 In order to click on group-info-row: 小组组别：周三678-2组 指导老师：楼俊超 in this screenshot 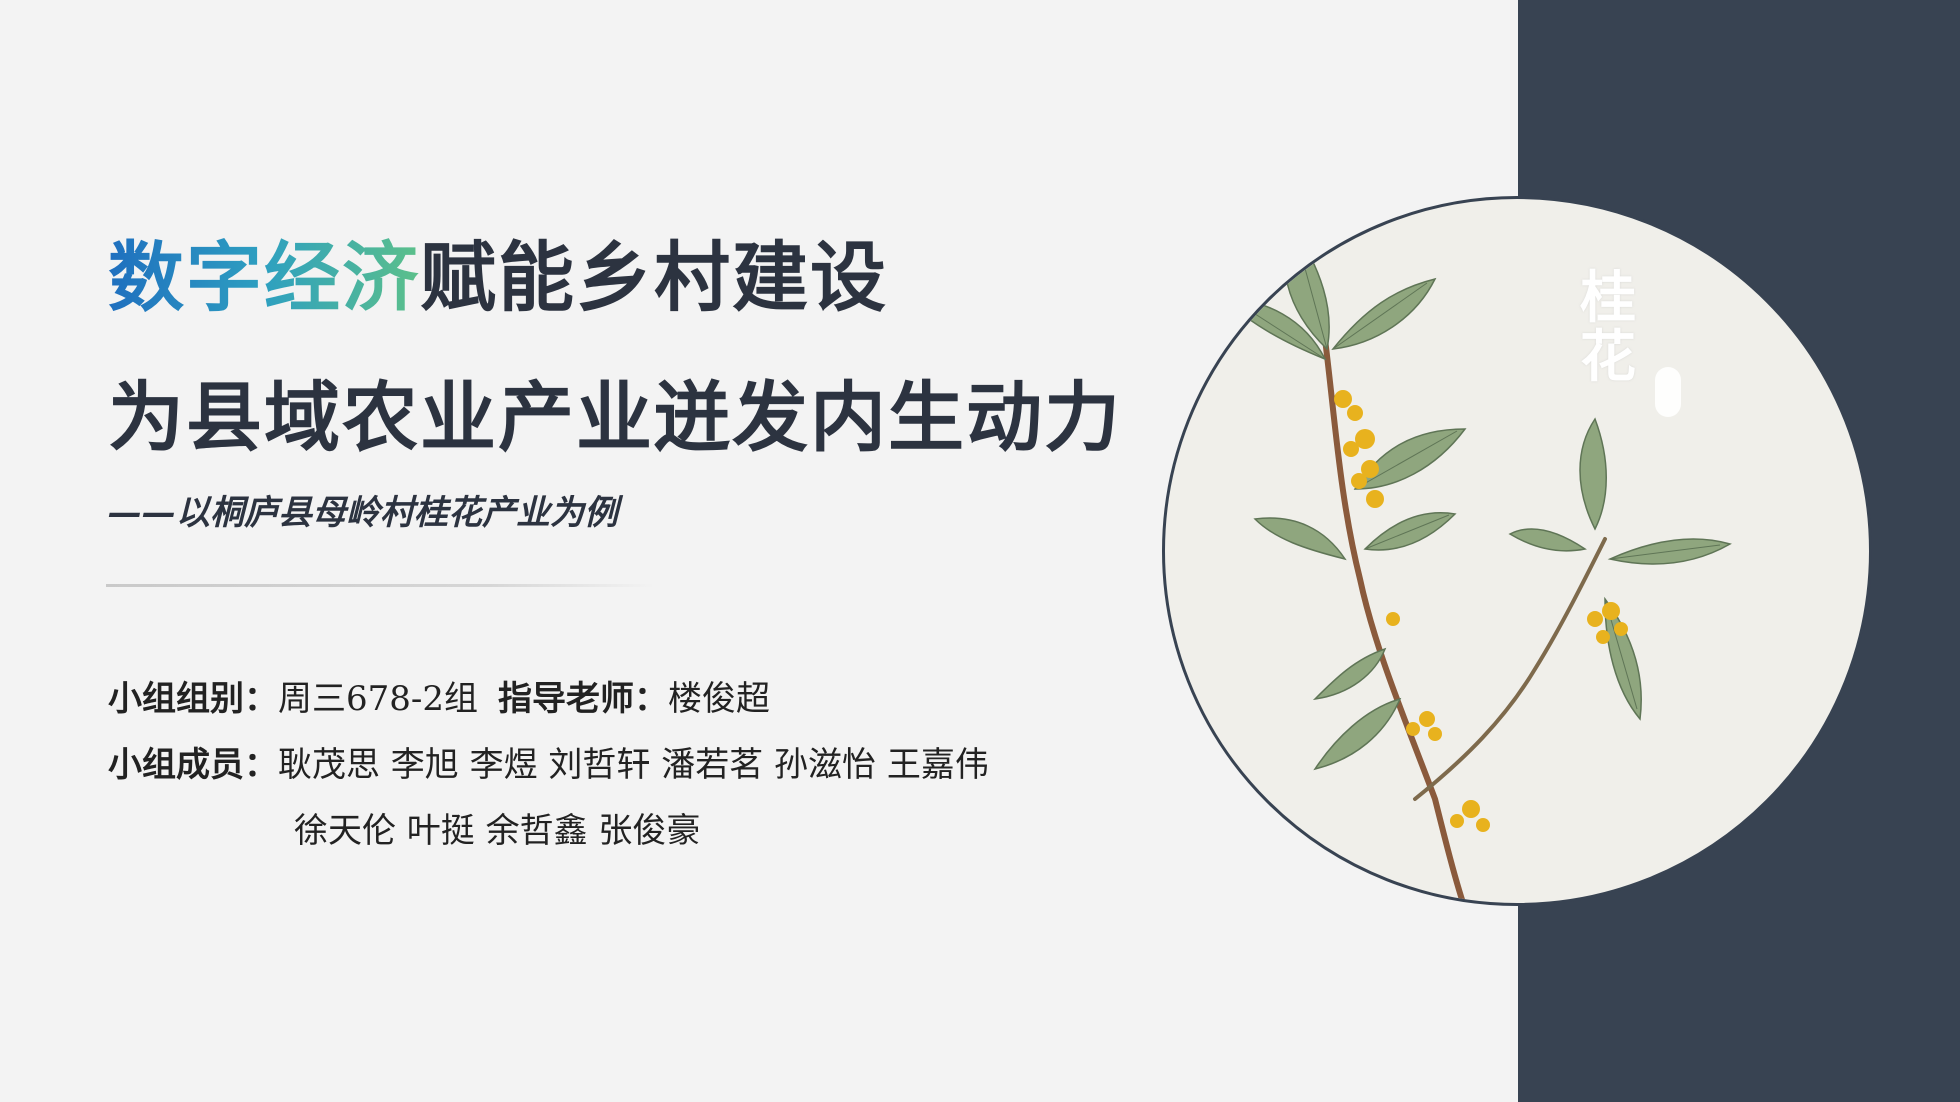, I will do `click(439, 699)`.